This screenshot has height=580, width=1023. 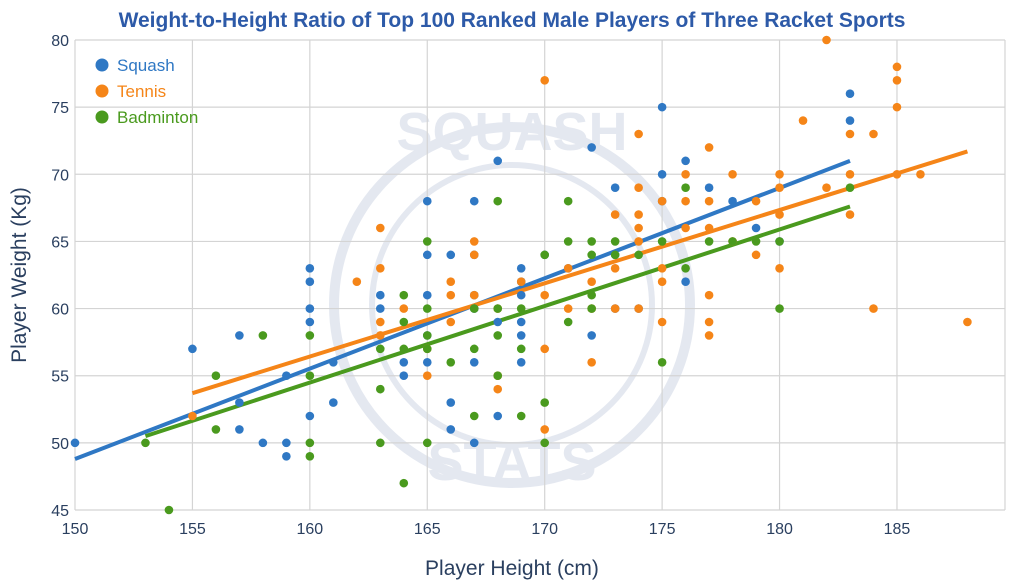 I want to click on badminton-legend-label: Badminton, so click(x=157, y=117).